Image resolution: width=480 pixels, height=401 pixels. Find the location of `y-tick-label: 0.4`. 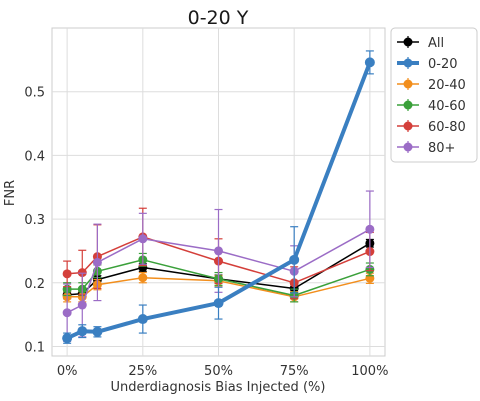

y-tick-label: 0.4 is located at coordinates (34, 156).